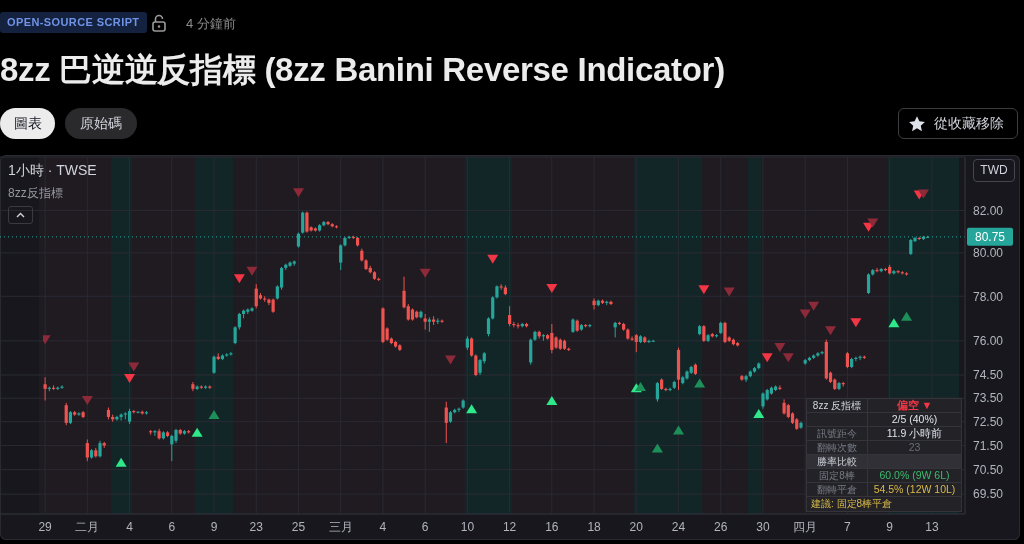 The width and height of the screenshot is (1024, 544). Describe the element at coordinates (988, 398) in the screenshot. I see `y-tick-label: 73.50` at that location.